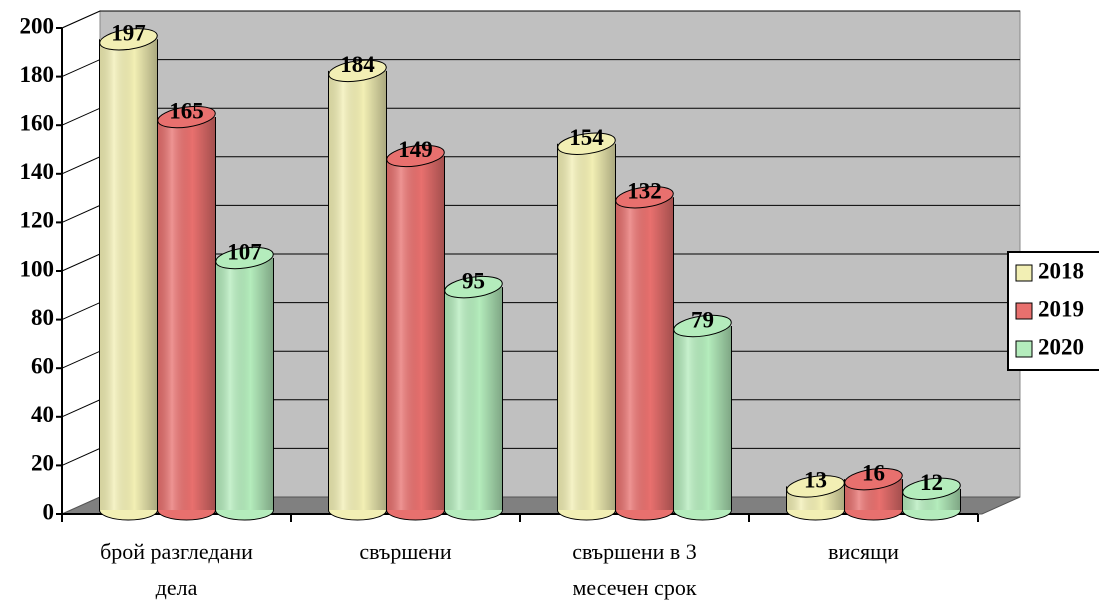 The width and height of the screenshot is (1099, 601). Describe the element at coordinates (1061, 346) in the screenshot. I see `legend-label: 2020` at that location.